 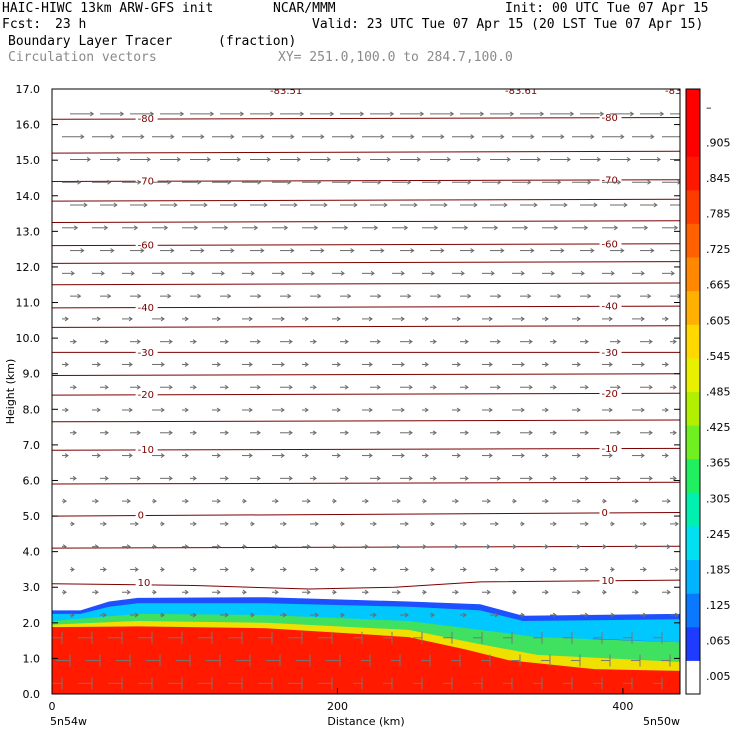 What do you see at coordinates (395, 57) in the screenshot?
I see `xy-range: XY= 251.0,100.0 to 284.7,100.0` at bounding box center [395, 57].